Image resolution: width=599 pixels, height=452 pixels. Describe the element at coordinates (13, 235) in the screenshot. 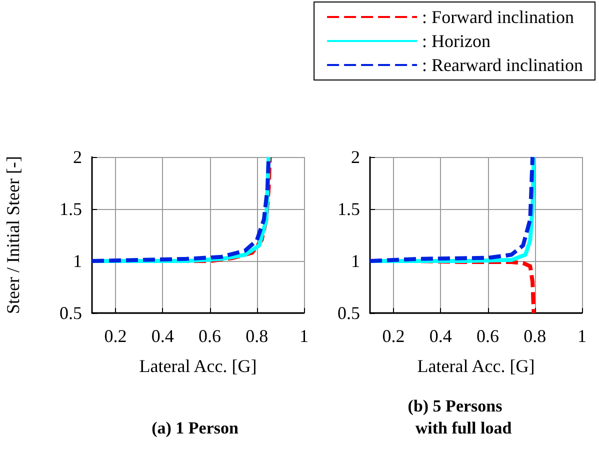

I see `y-axis-title: Steer / Initial Steer [-]` at that location.